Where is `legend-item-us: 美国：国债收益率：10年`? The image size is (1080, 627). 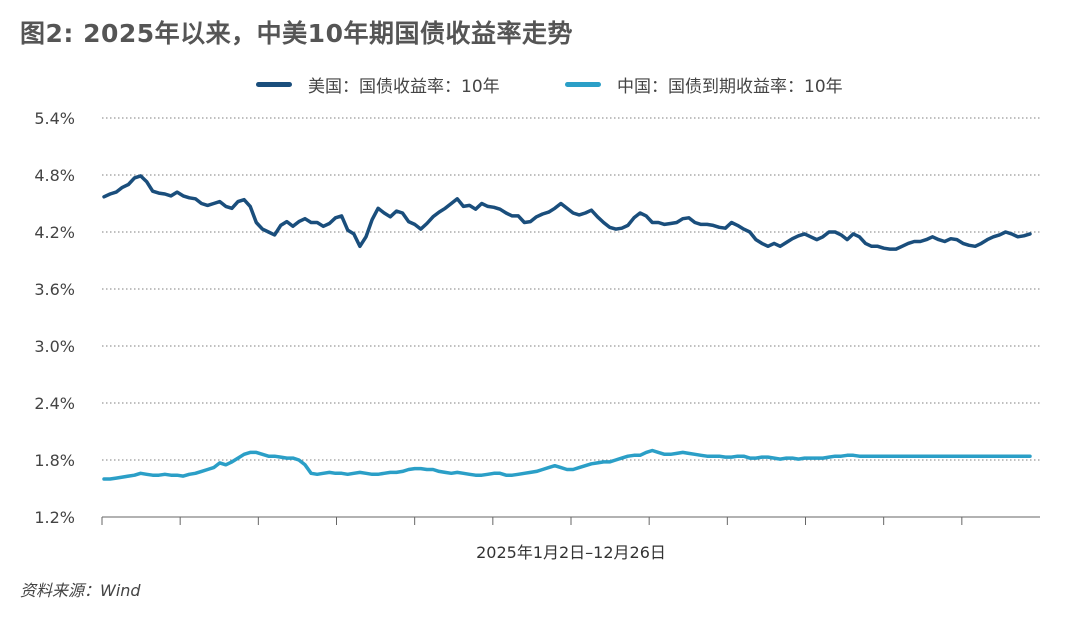 legend-item-us: 美国：国债收益率：10年 is located at coordinates (378, 84).